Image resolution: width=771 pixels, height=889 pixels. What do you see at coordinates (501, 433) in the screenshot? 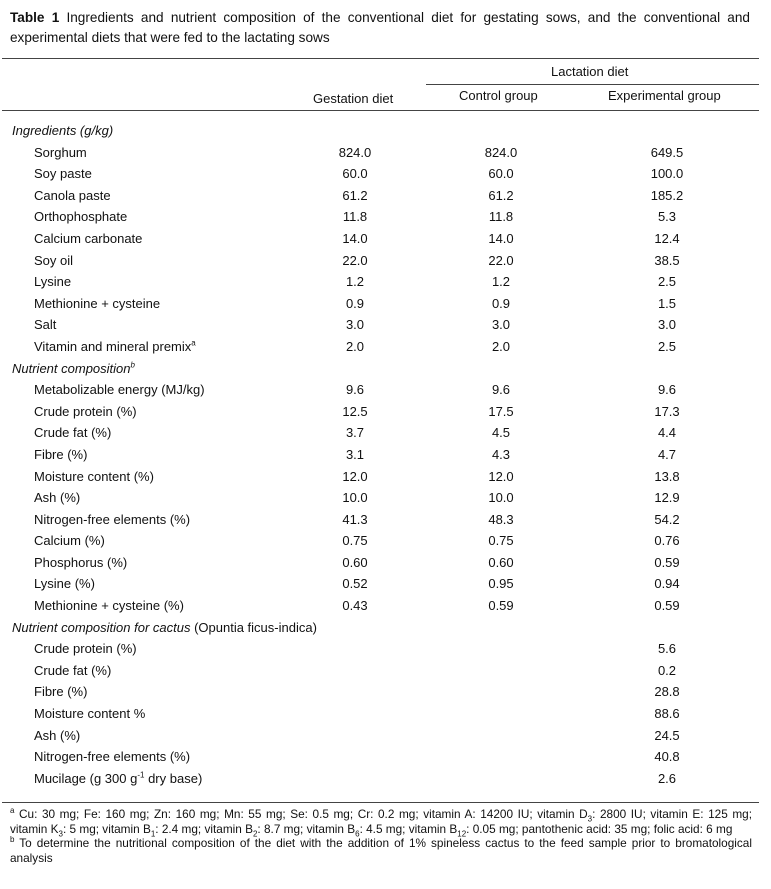
I see `control-value: 4.5` at bounding box center [501, 433].